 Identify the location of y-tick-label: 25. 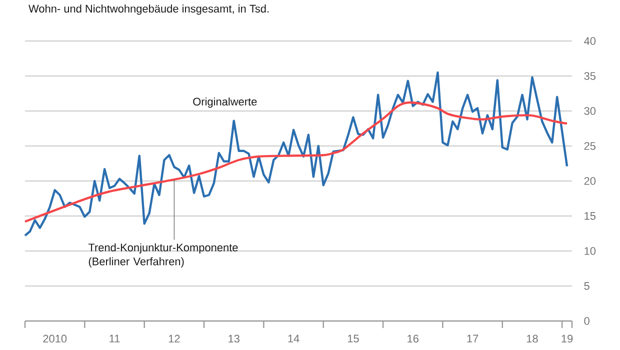
(590, 146).